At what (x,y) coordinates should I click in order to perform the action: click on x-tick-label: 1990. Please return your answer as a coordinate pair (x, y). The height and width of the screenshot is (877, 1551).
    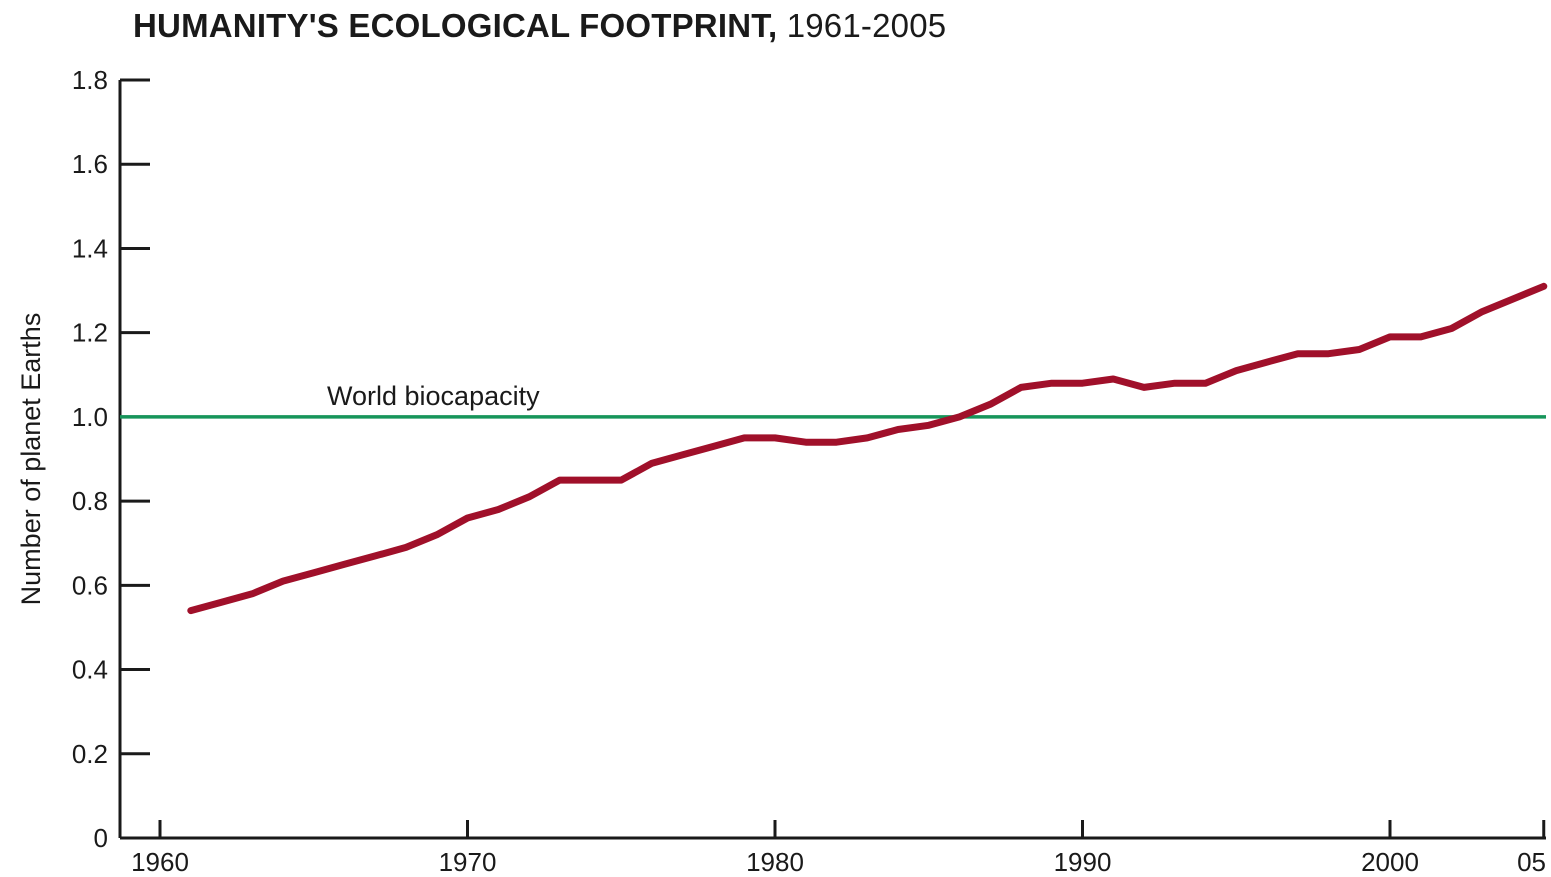
    Looking at the image, I should click on (1083, 862).